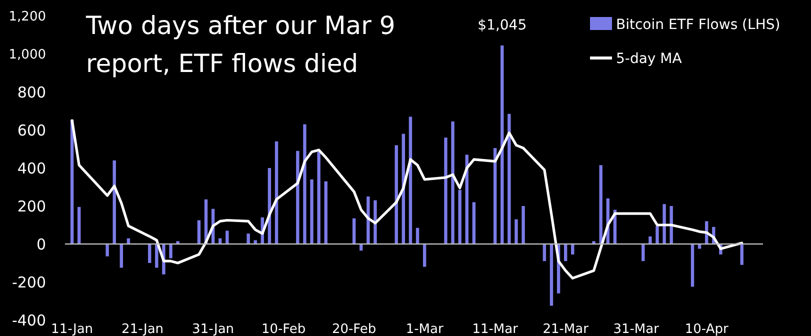 This screenshot has height=336, width=811. I want to click on y-tick-label: 600, so click(31, 130).